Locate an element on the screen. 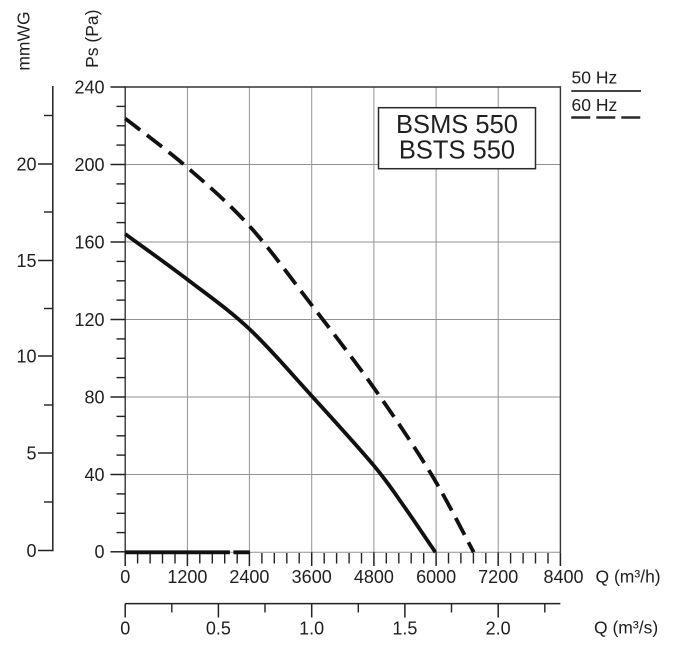 This screenshot has height=650, width=682. svg-text: 3600 is located at coordinates (312, 577).